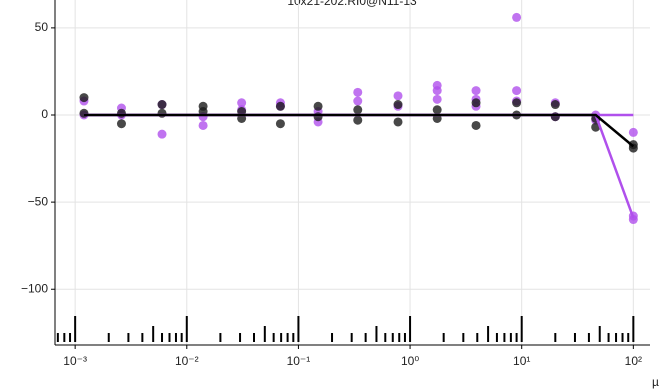 The height and width of the screenshot is (389, 659). What do you see at coordinates (521, 361) in the screenshot?
I see `x-tick-label: 10¹` at bounding box center [521, 361].